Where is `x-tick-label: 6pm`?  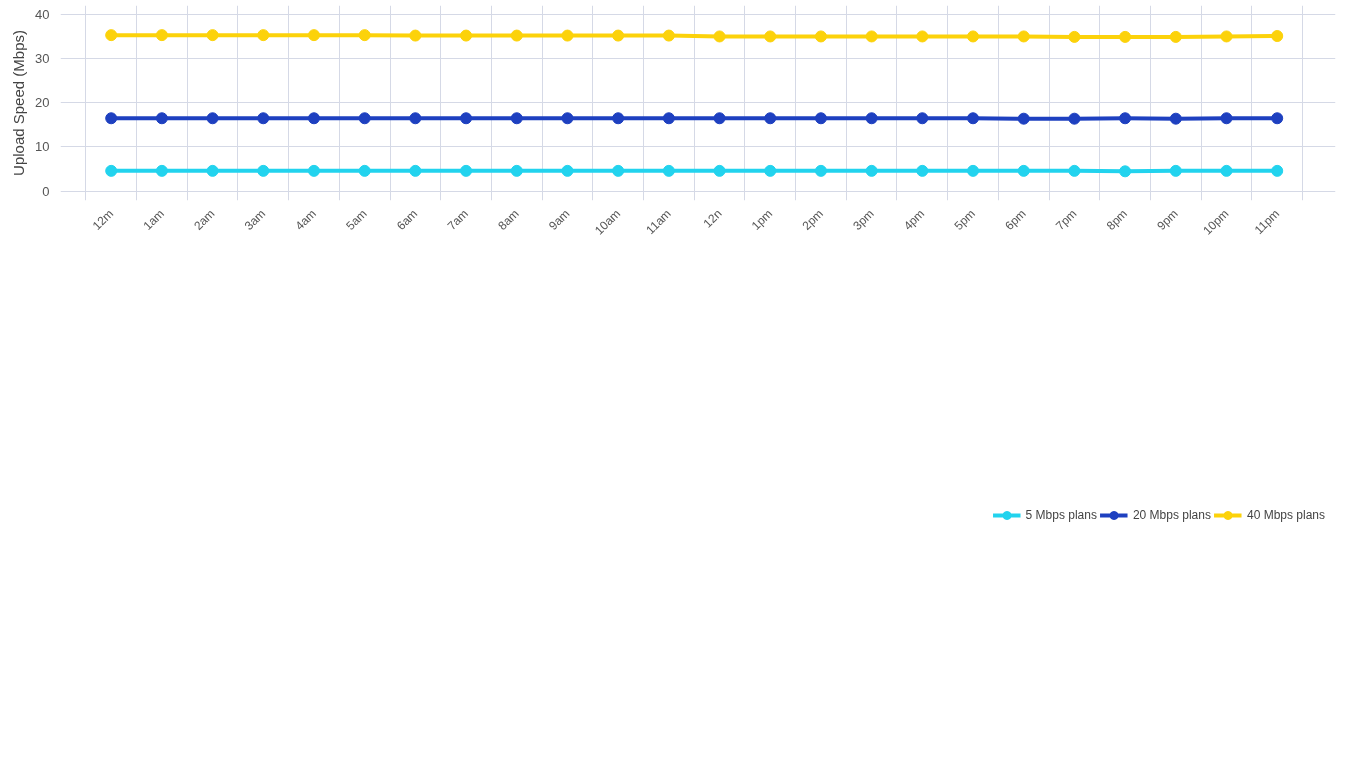
x-tick-label: 6pm is located at coordinates (1015, 219).